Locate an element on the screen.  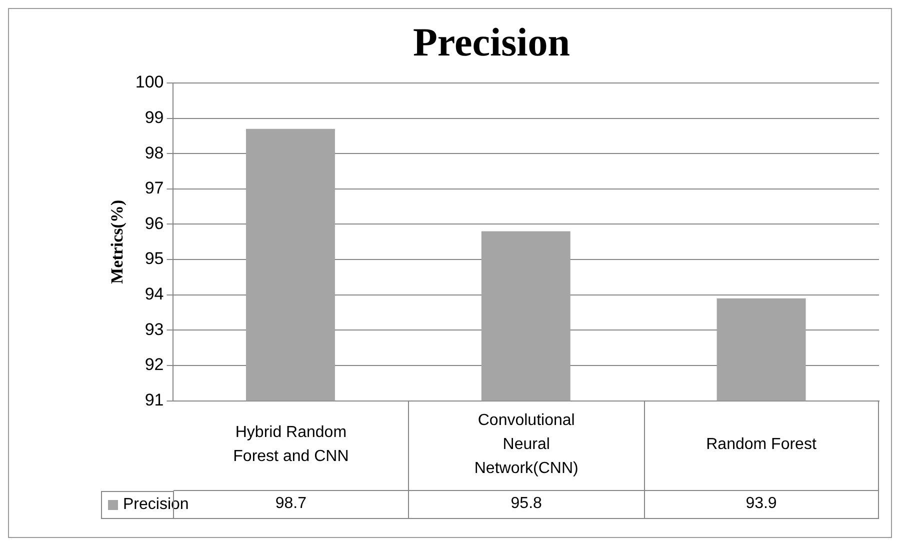
x-tick-label: Convolutional Neural Network(CNN) is located at coordinates (526, 445).